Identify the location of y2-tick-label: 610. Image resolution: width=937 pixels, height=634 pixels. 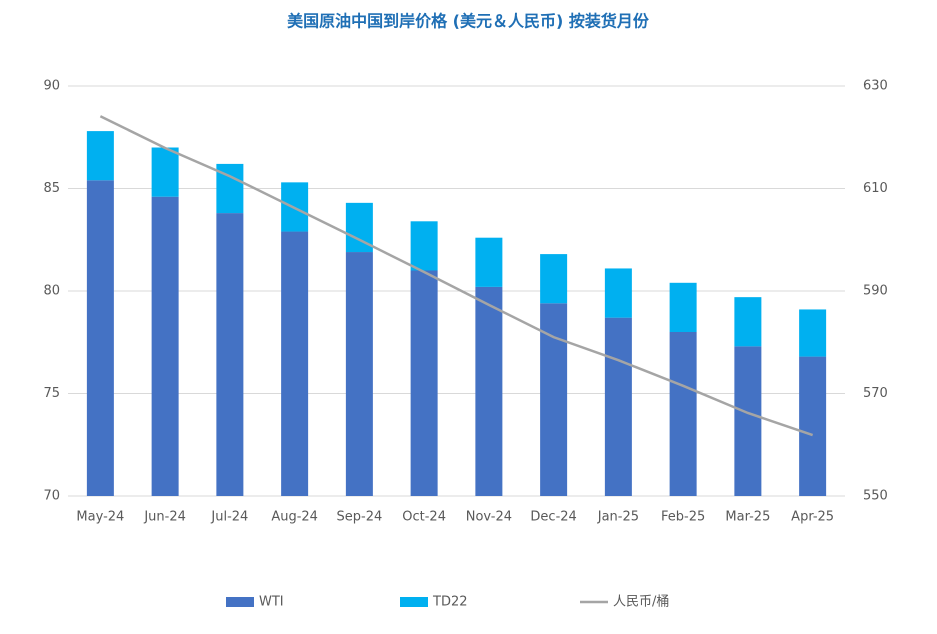
(875, 188).